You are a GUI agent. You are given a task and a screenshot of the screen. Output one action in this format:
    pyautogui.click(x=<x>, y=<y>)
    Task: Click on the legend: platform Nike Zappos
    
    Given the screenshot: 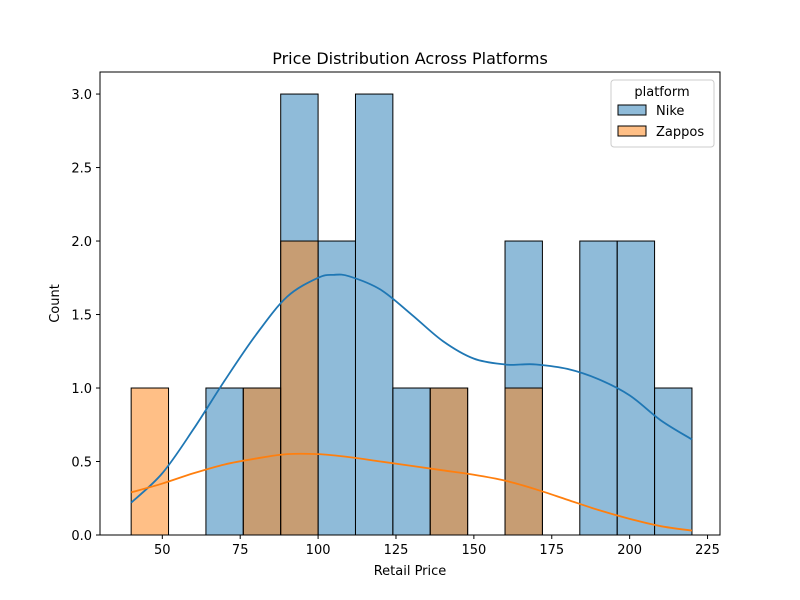 What is the action you would take?
    pyautogui.click(x=662, y=113)
    